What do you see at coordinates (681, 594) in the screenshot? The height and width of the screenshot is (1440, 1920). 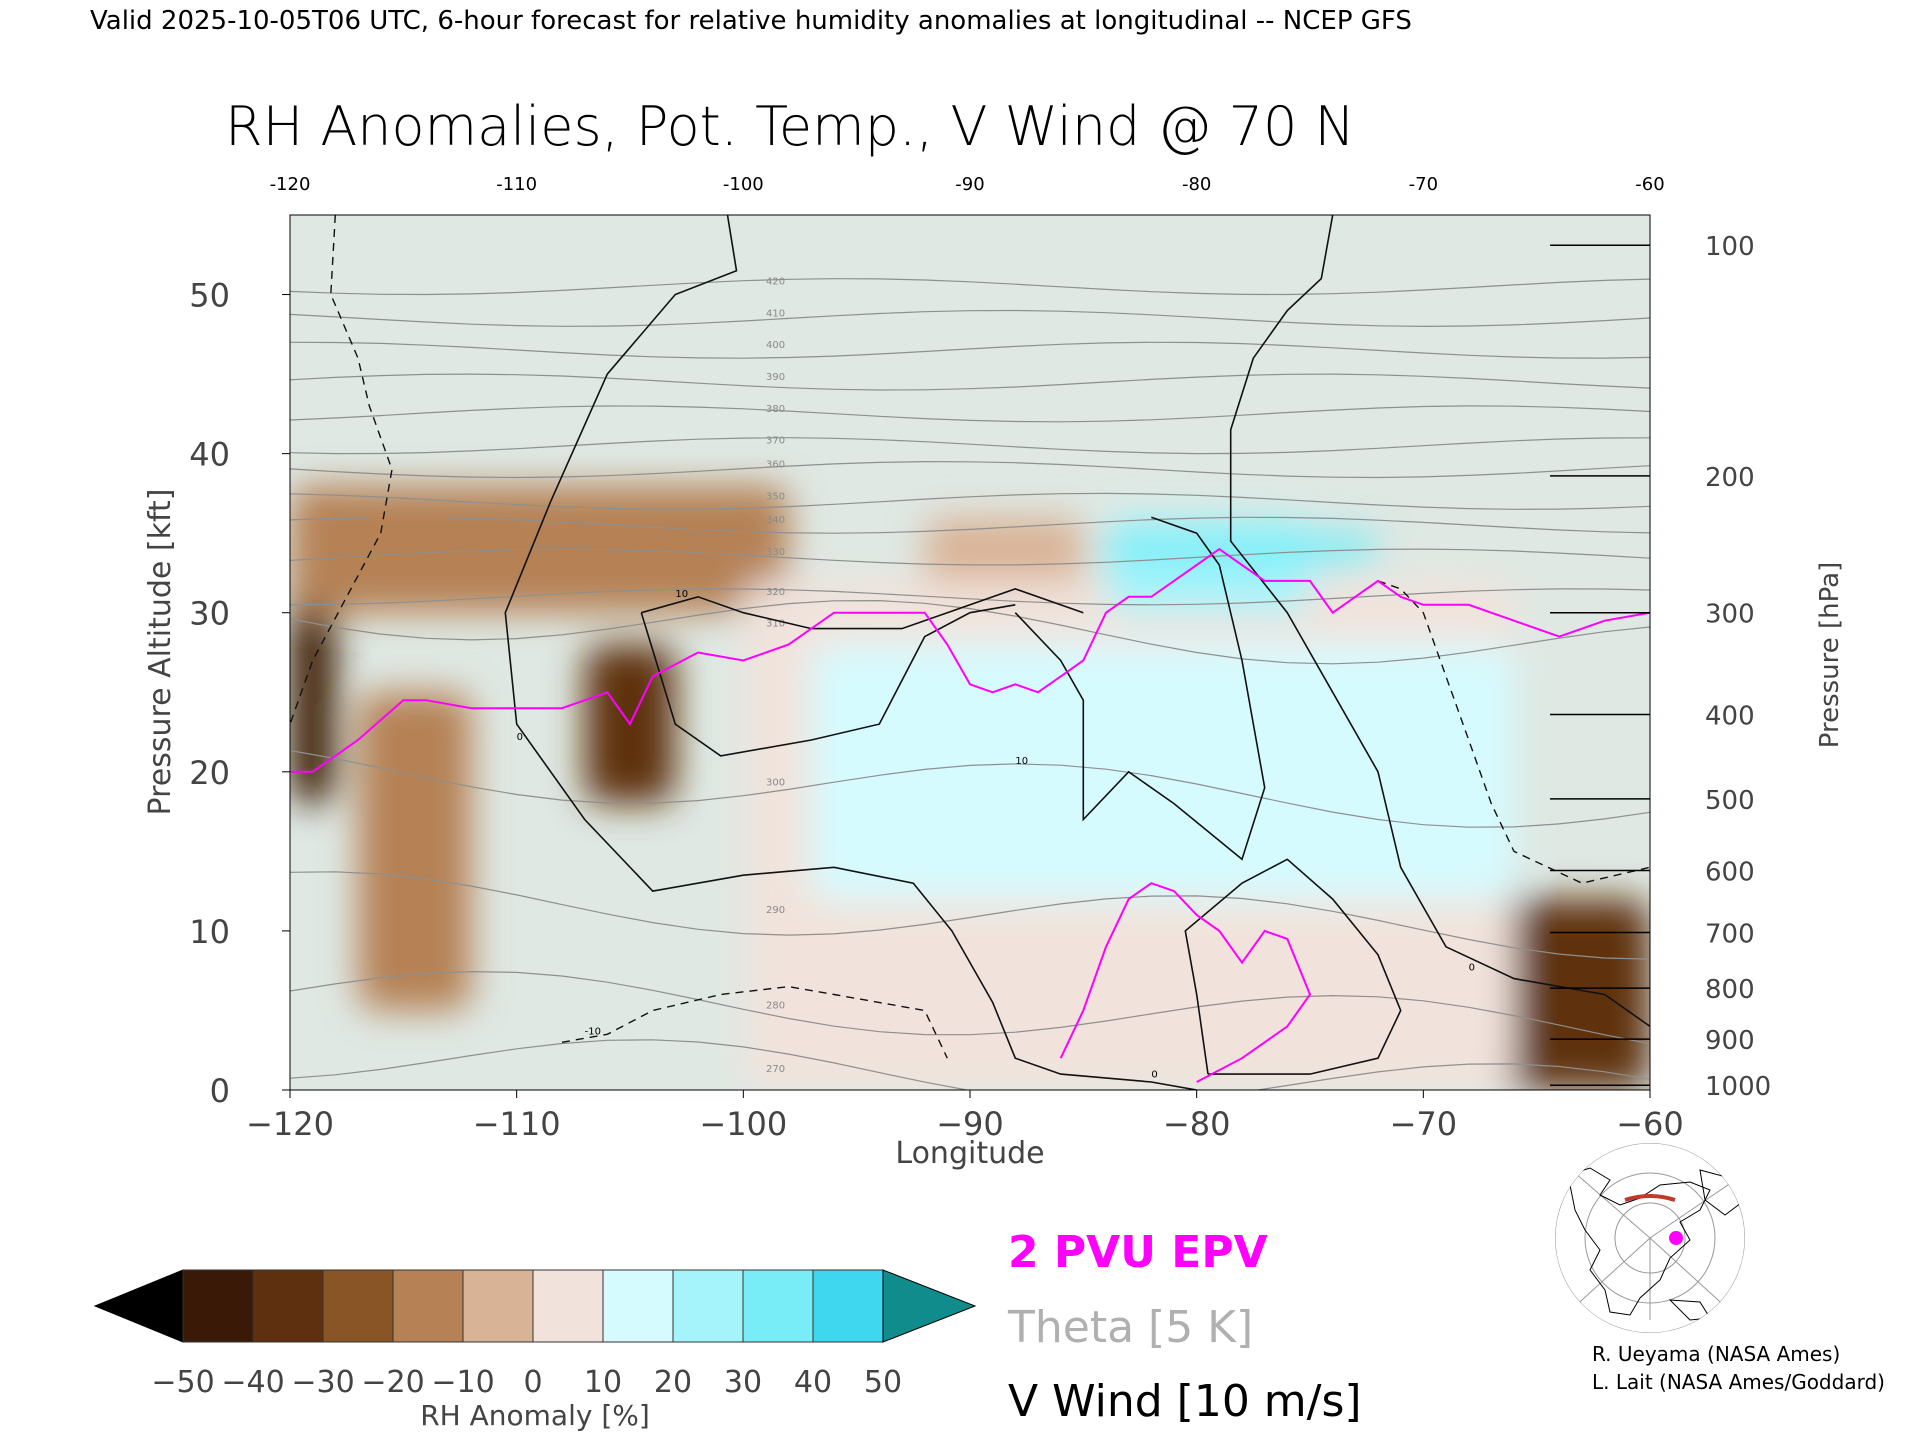 I see `vwind-label-1: 10` at bounding box center [681, 594].